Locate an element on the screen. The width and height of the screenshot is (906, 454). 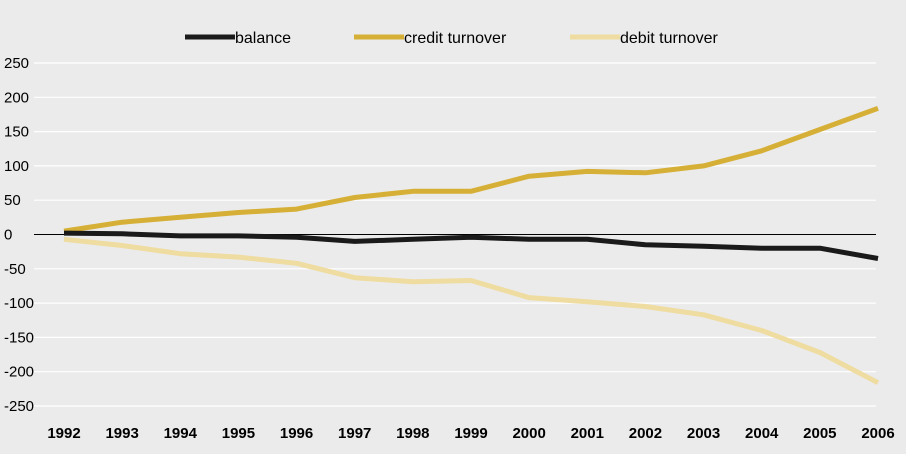
x-tick-label: 2000 is located at coordinates (528, 433).